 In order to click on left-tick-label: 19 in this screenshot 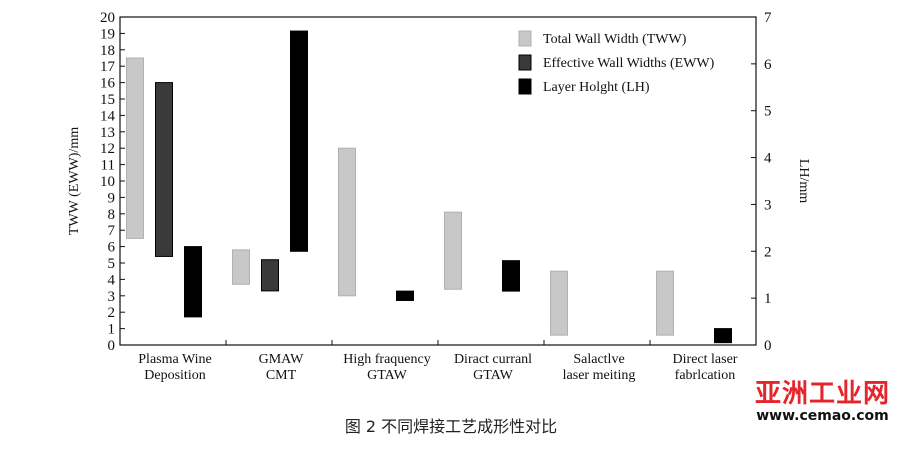, I will do `click(107, 34)`.